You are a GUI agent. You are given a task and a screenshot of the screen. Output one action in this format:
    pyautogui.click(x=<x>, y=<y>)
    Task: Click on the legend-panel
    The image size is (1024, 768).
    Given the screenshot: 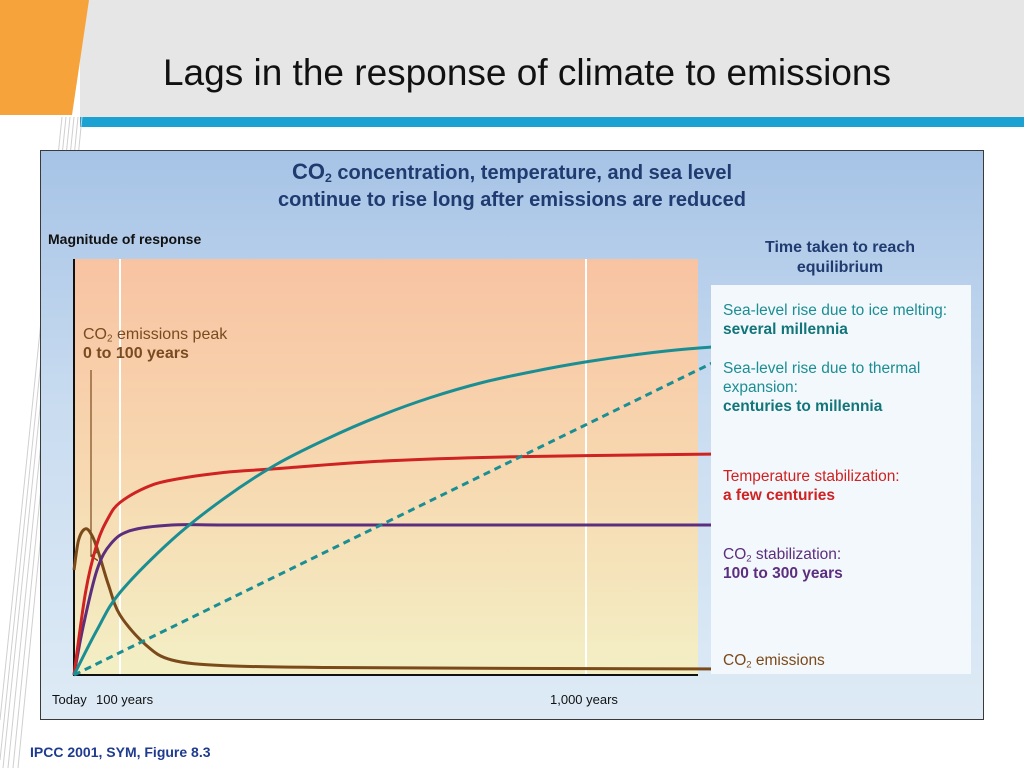 What is the action you would take?
    pyautogui.click(x=841, y=479)
    